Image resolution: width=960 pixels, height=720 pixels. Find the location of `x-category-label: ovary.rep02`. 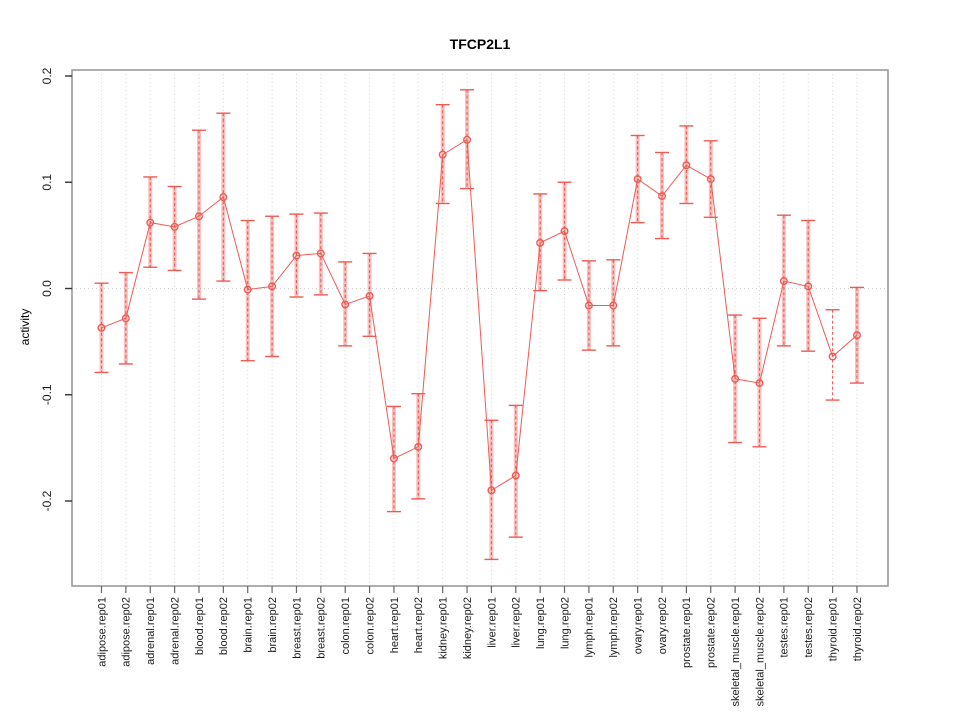

x-category-label: ovary.rep02 is located at coordinates (663, 625).